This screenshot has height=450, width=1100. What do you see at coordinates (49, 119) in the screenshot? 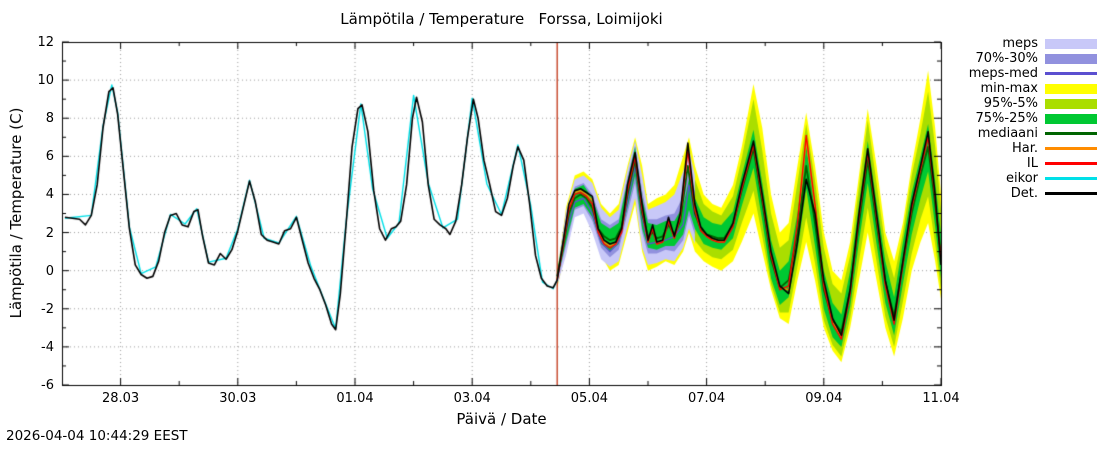
I see `y-tick-label: 8` at bounding box center [49, 119].